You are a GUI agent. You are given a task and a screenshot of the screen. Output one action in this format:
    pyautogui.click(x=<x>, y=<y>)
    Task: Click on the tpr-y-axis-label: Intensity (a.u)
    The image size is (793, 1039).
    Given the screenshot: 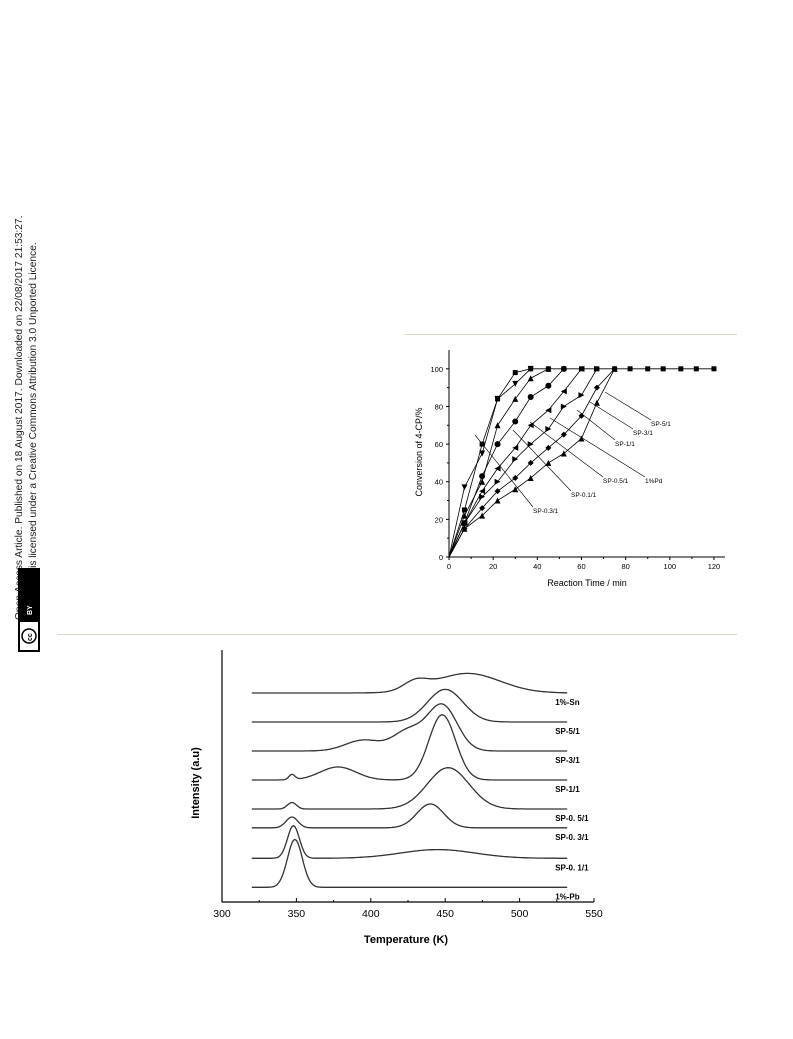 What is the action you would take?
    pyautogui.click(x=196, y=783)
    